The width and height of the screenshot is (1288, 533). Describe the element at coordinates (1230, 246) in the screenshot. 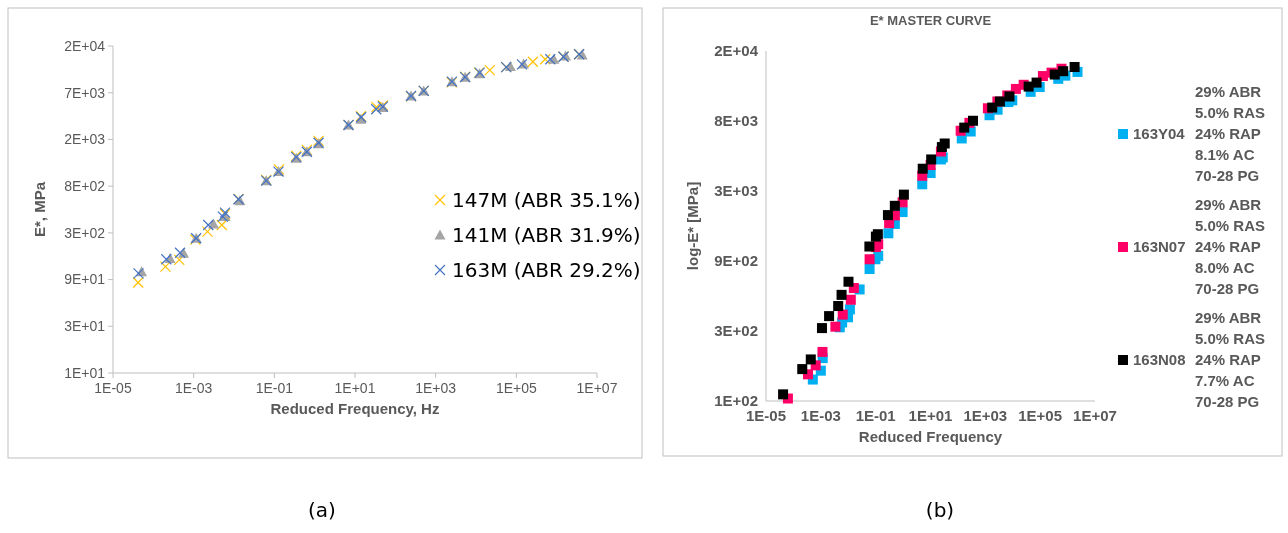

I see `text: 29% ABR 5.0% RAS 24% RAP 8.0% AC 70-28 PG` at that location.